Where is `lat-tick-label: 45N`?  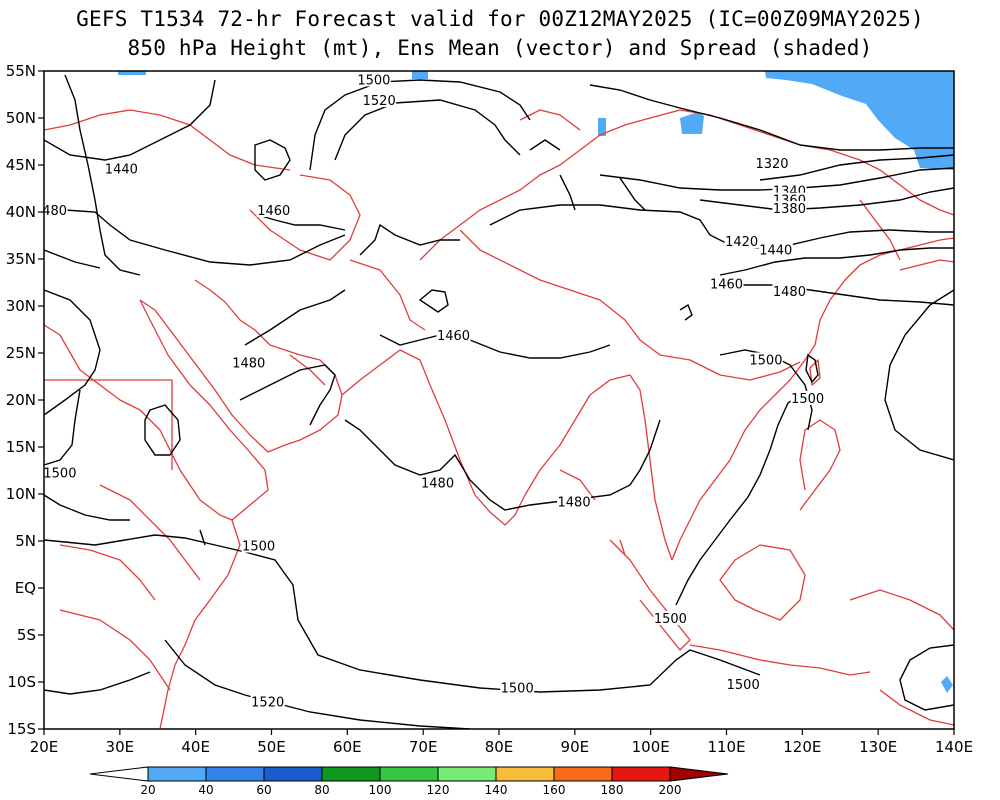 lat-tick-label: 45N is located at coordinates (21, 165).